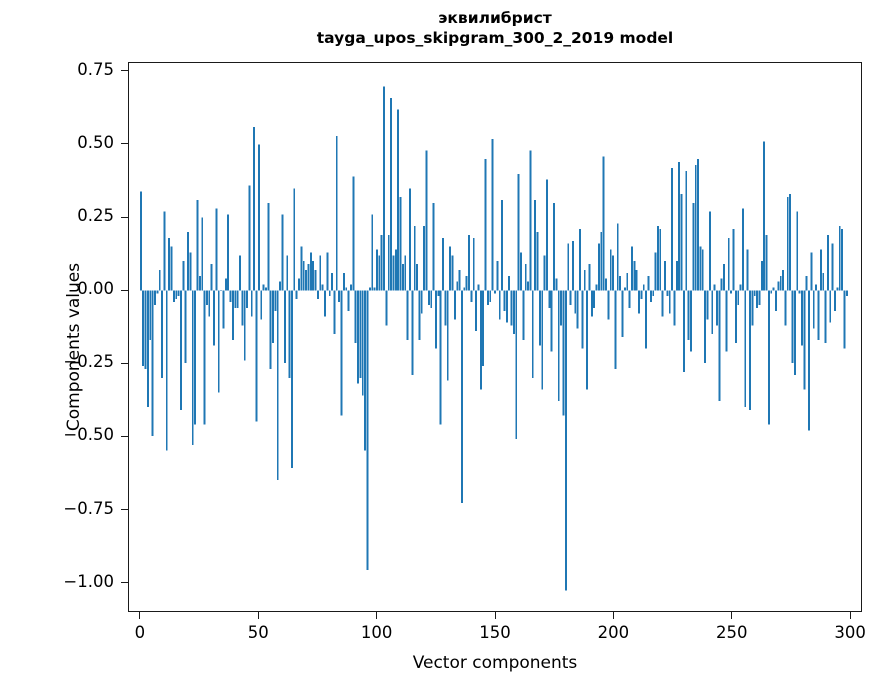 Image resolution: width=880 pixels, height=696 pixels. Describe the element at coordinates (258, 632) in the screenshot. I see `x-tick-label: 50` at that location.